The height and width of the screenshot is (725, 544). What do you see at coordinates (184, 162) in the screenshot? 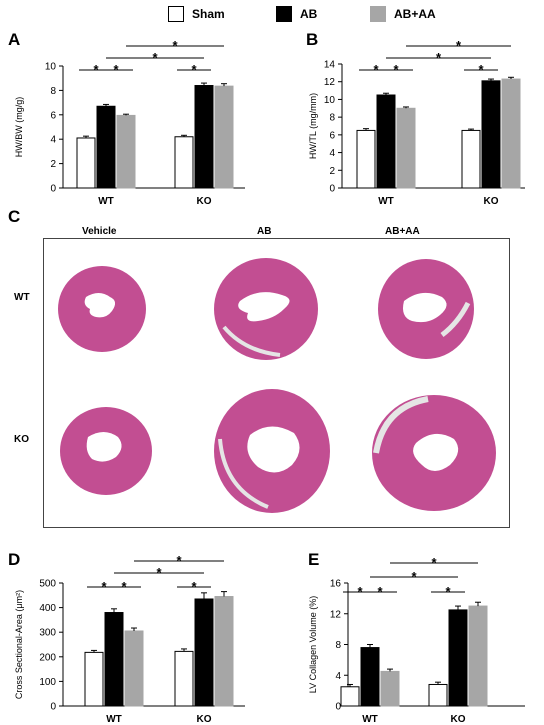
I see `bar-a-ko-sham` at bounding box center [184, 162].